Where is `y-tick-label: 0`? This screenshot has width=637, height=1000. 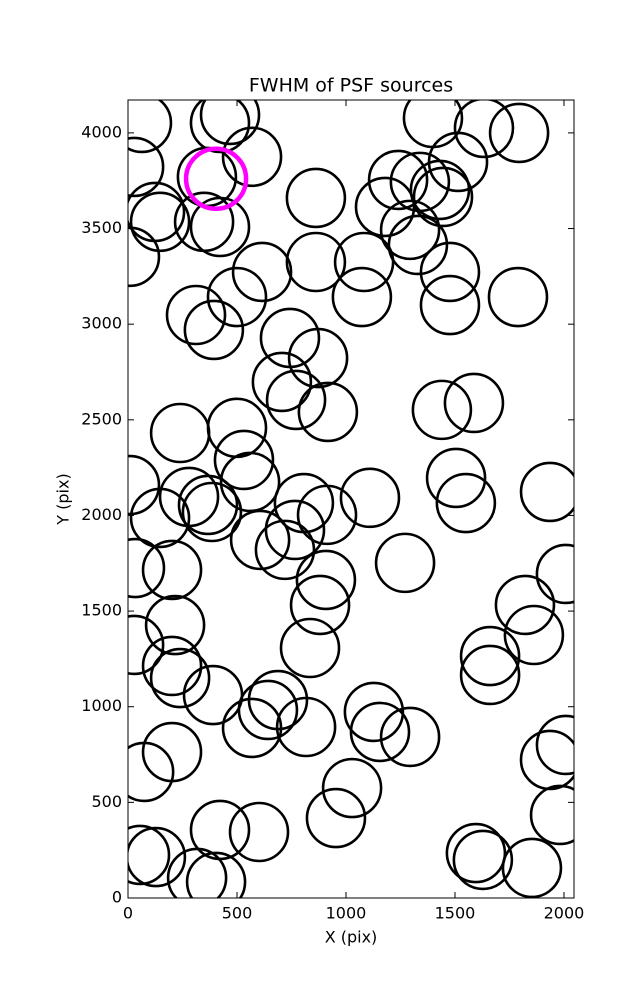 y-tick-label: 0 is located at coordinates (117, 897).